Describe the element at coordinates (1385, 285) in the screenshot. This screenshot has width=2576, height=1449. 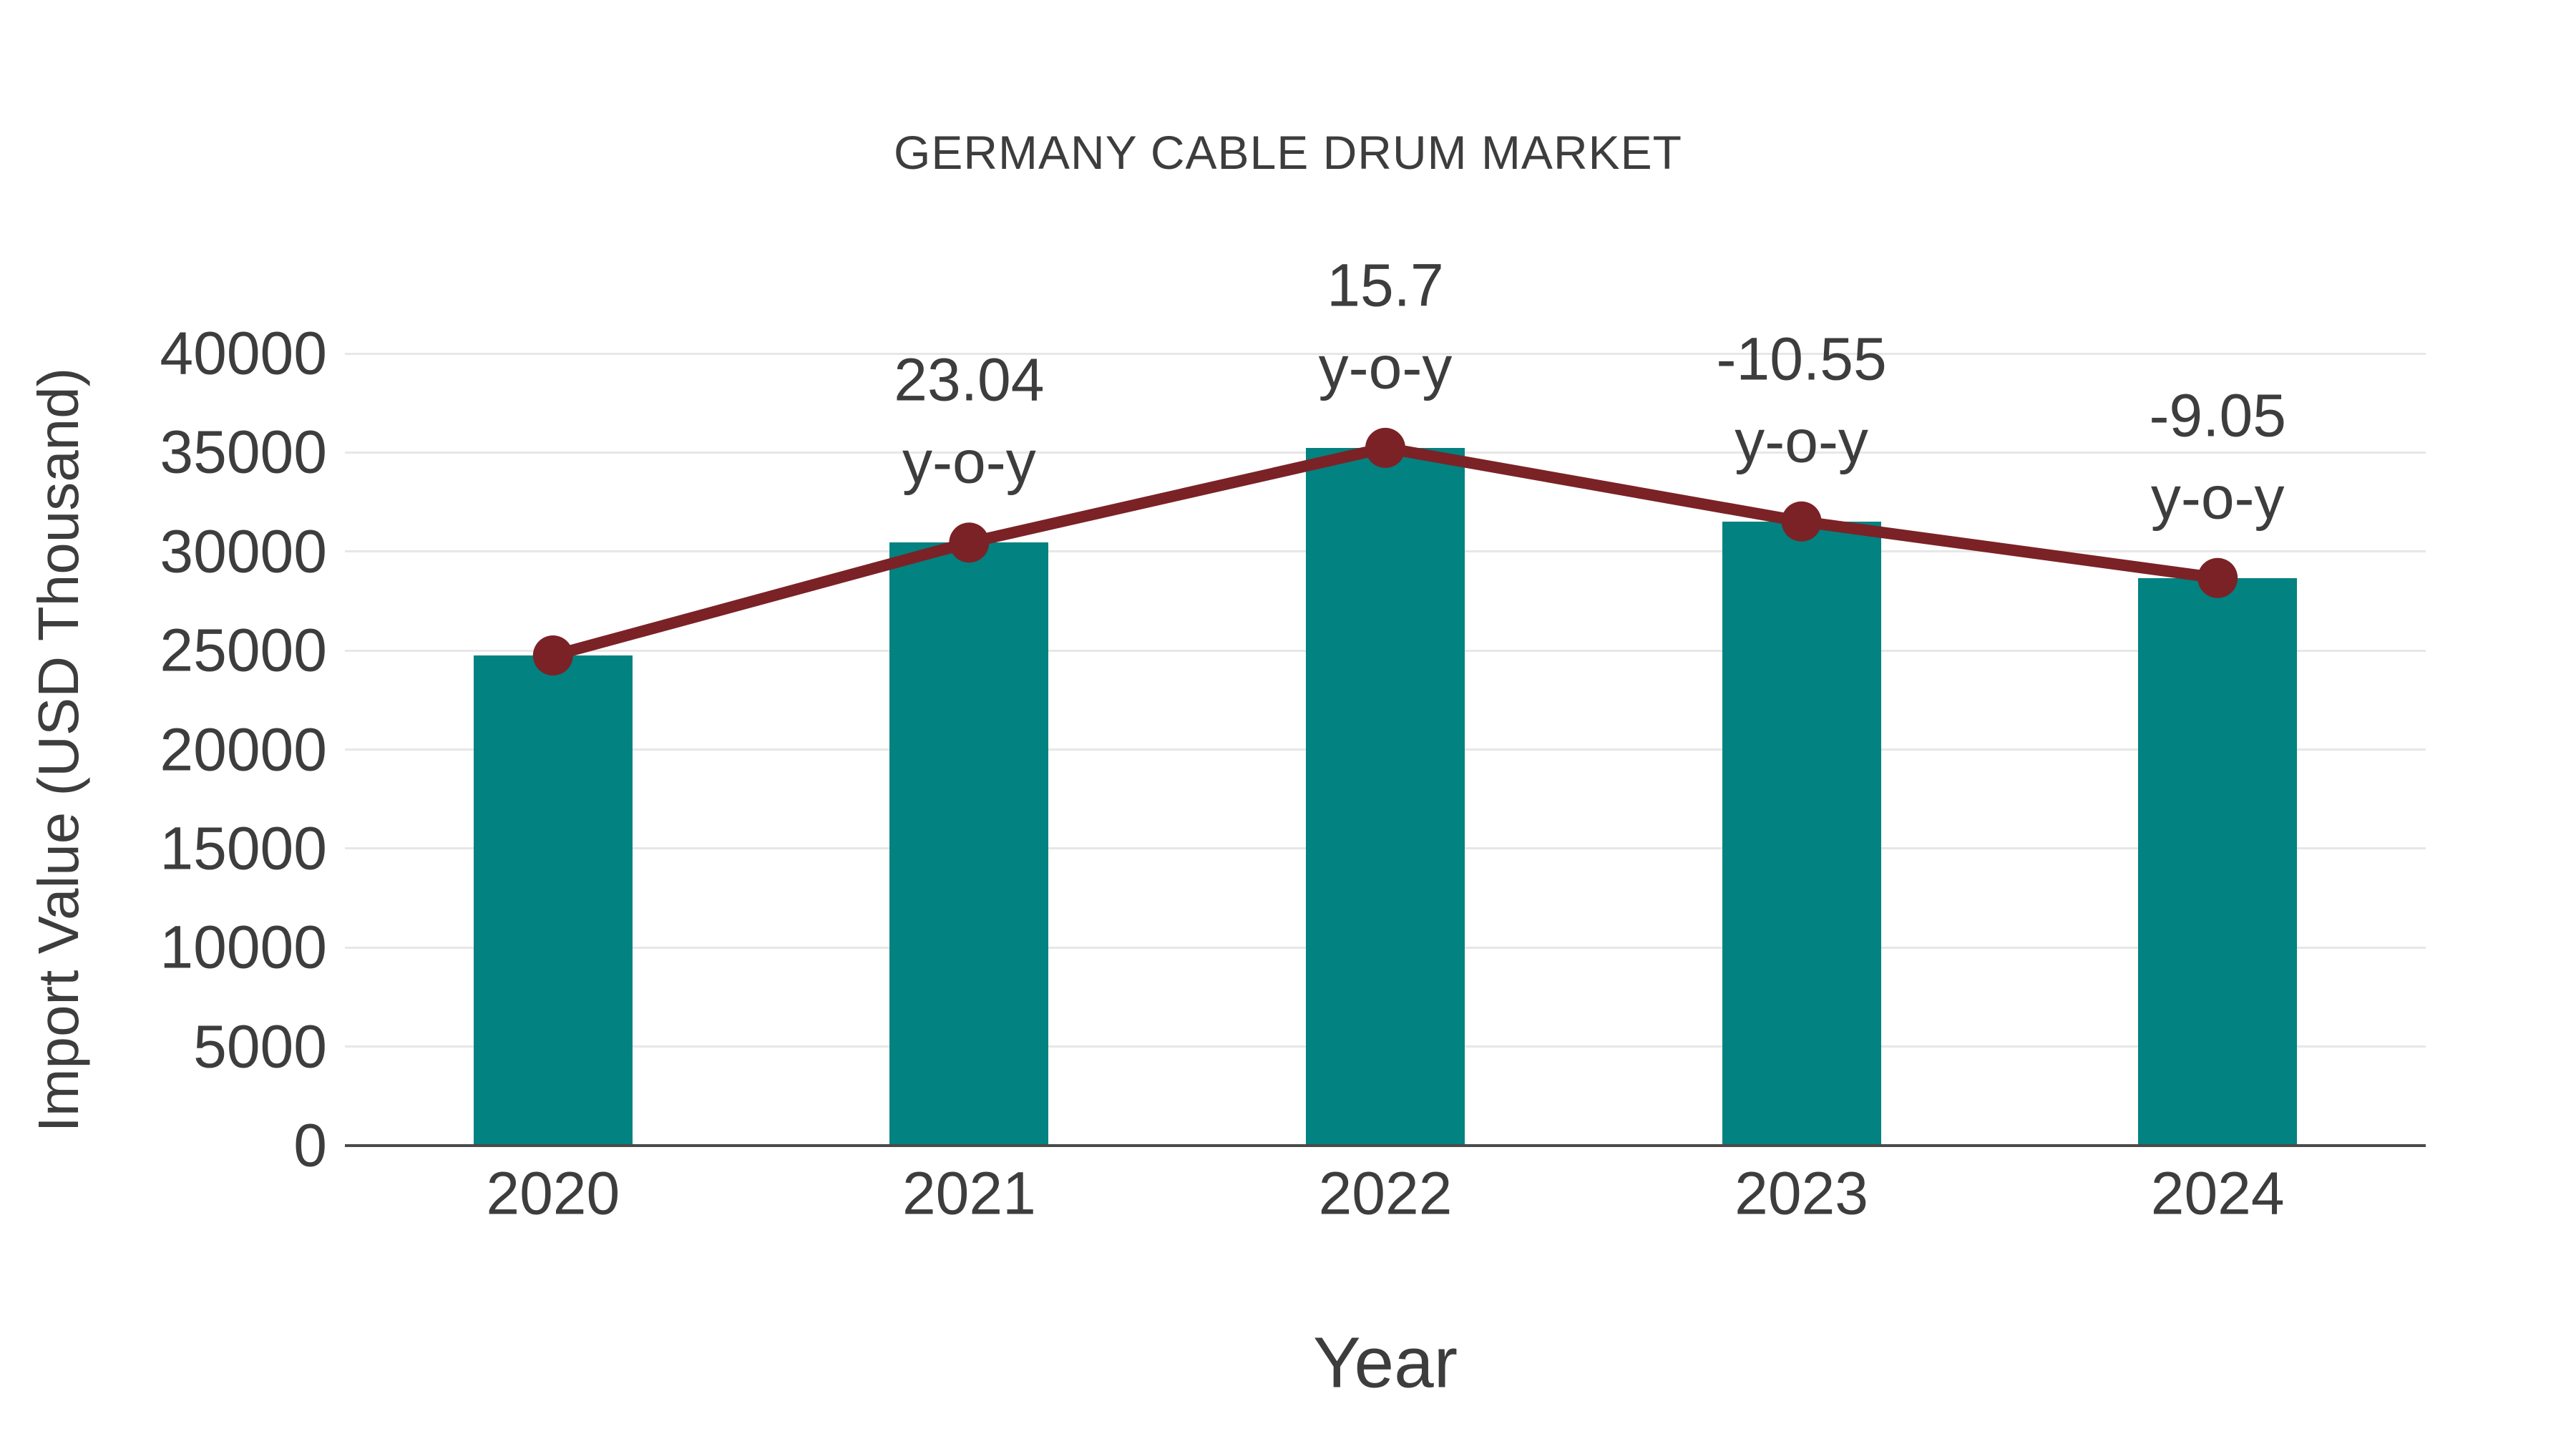
I see `annotation-value-2022: 15.7` at that location.